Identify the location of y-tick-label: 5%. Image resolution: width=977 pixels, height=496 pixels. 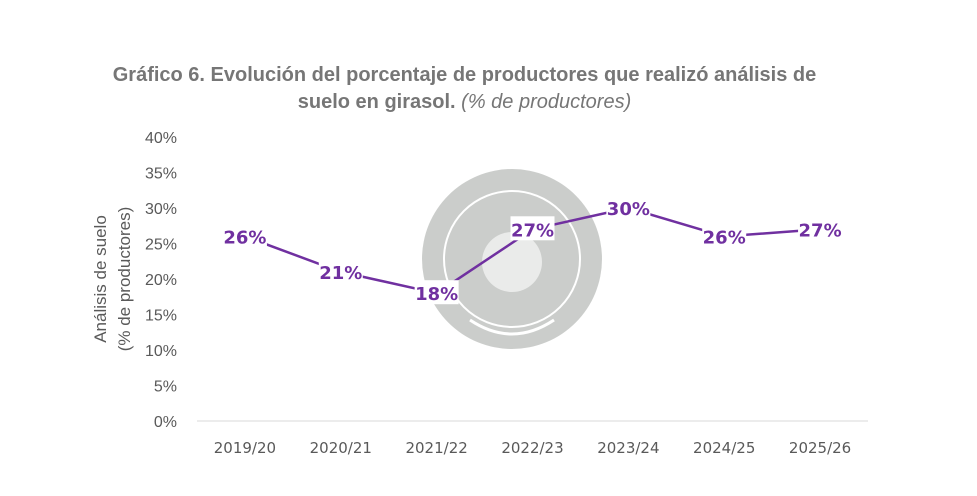
(165, 387).